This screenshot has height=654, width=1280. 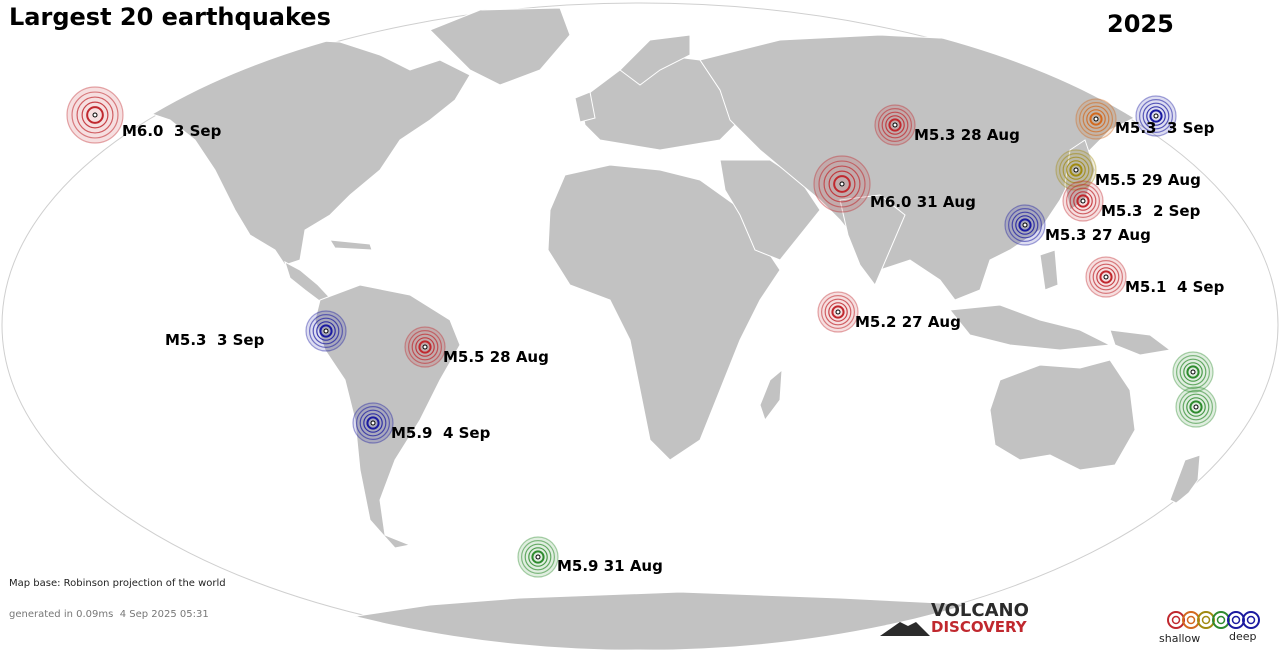 I want to click on north-america-landmass, so click(x=295, y=152).